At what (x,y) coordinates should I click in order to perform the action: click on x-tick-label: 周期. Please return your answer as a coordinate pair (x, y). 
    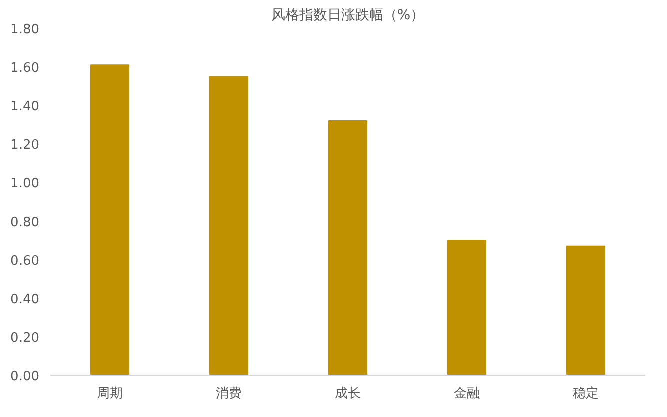
    Looking at the image, I should click on (110, 394).